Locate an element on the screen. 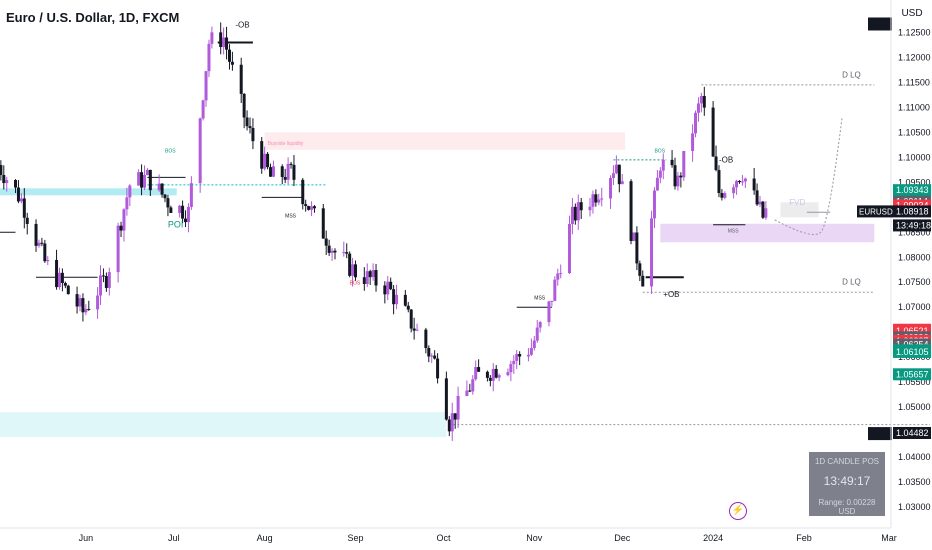 The image size is (932, 550). high-tag is located at coordinates (880, 24).